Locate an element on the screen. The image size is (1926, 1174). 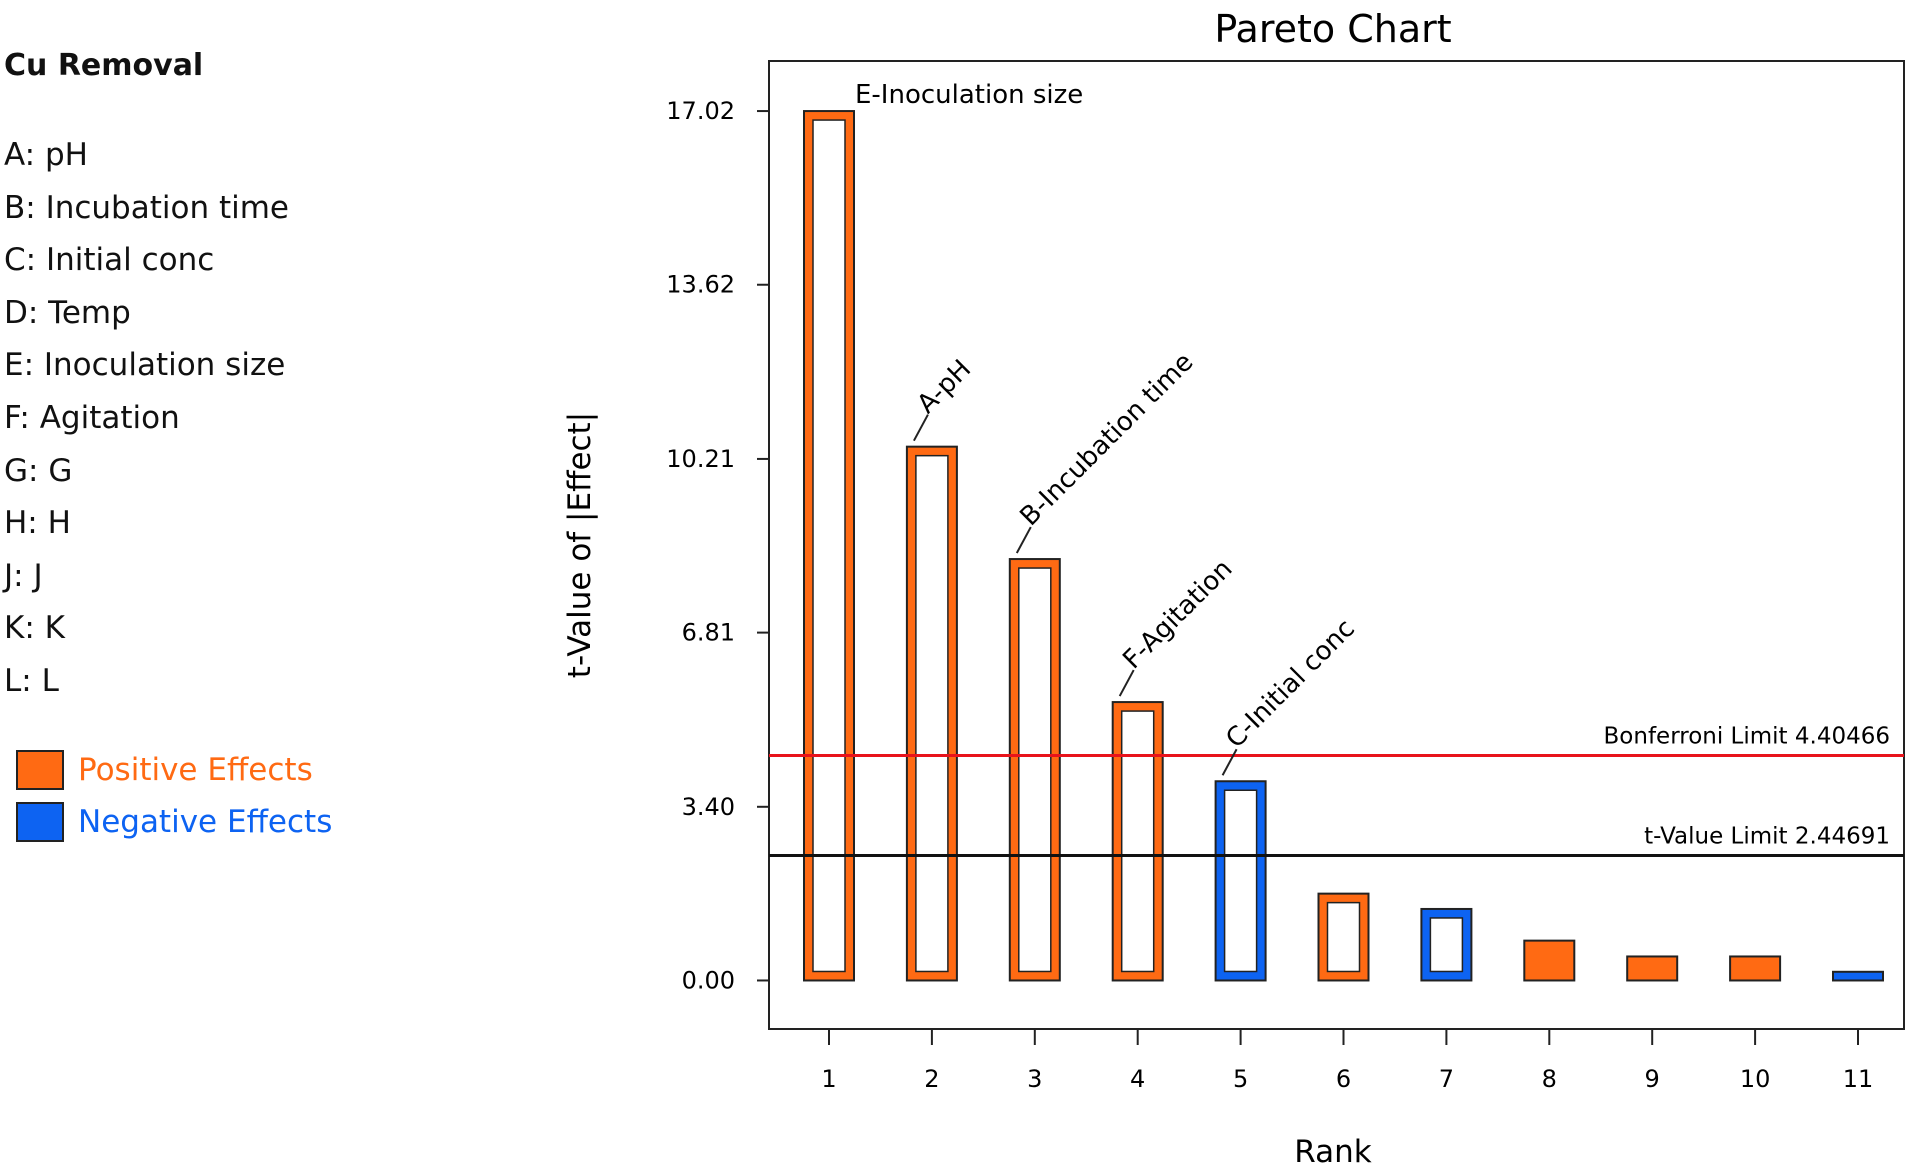
factor-item: E: Inoculation size is located at coordinates (145, 365).